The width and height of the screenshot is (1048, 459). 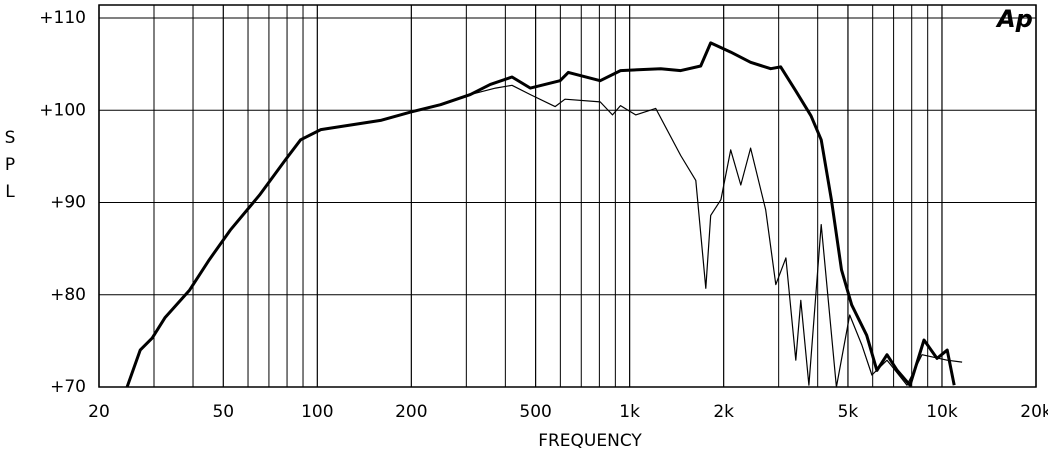 I want to click on x-tick-label: 20, so click(x=99, y=412).